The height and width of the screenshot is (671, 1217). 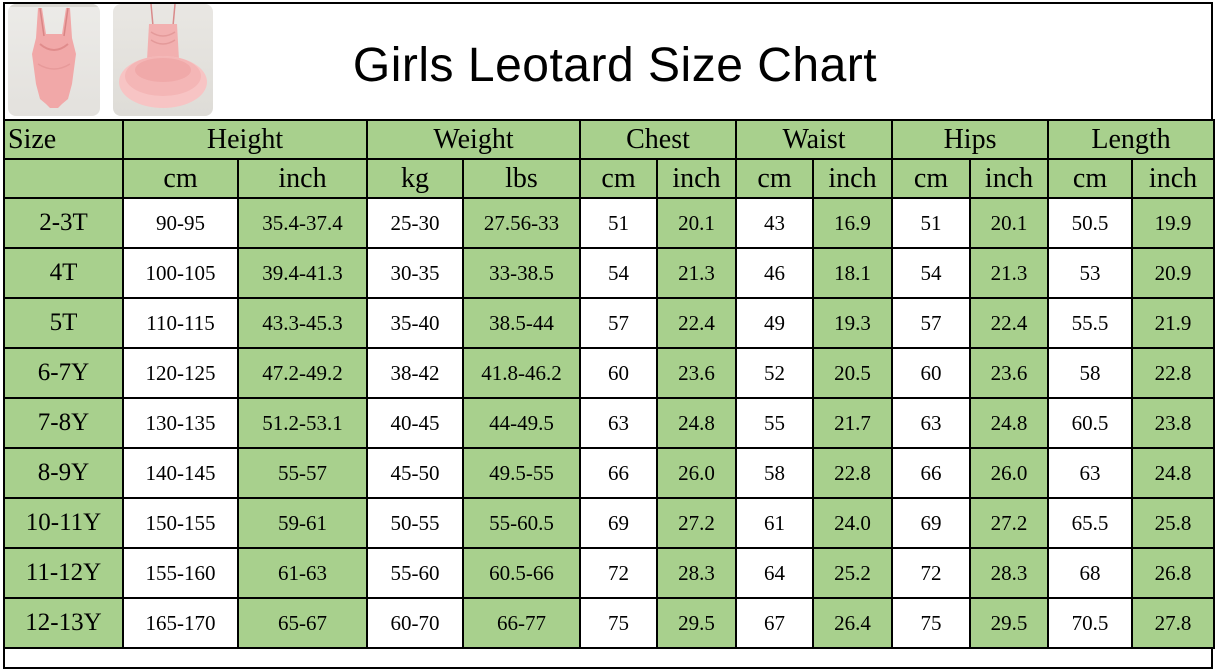 I want to click on value-cell: 51.2-53.1, so click(x=302, y=423).